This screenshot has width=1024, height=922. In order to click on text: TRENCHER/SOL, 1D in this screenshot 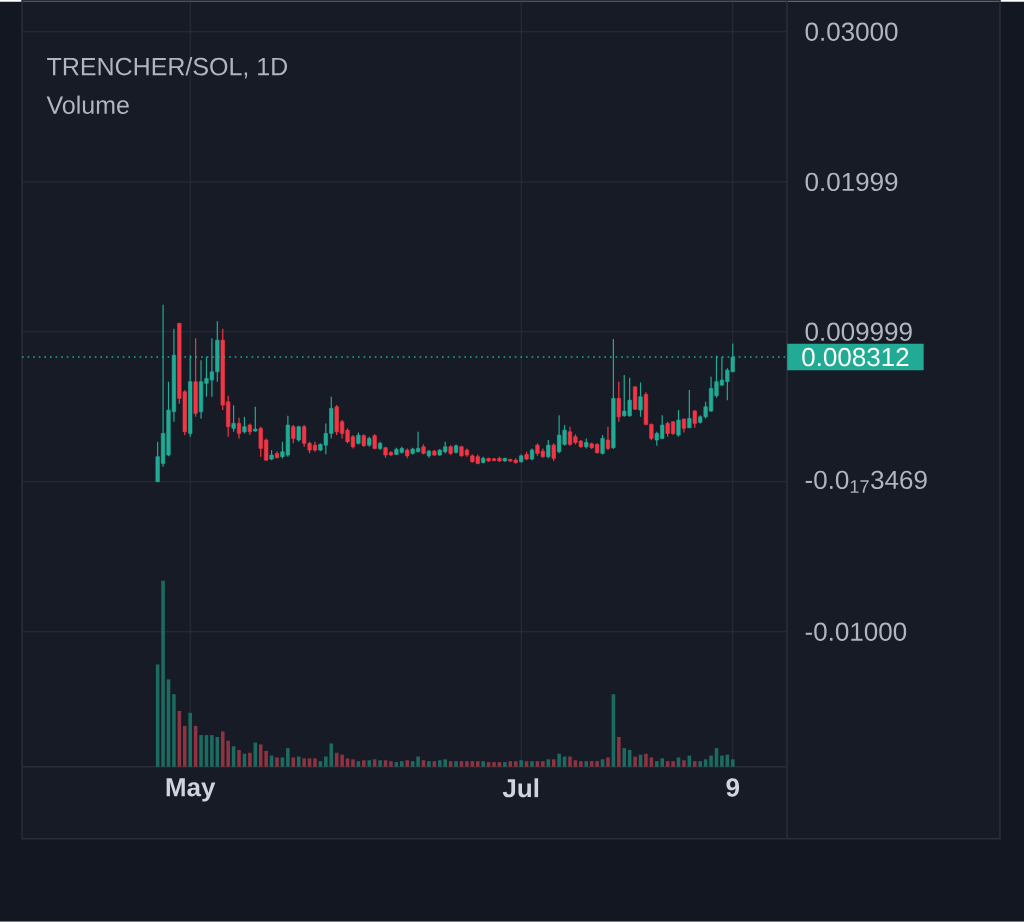, I will do `click(167, 68)`.